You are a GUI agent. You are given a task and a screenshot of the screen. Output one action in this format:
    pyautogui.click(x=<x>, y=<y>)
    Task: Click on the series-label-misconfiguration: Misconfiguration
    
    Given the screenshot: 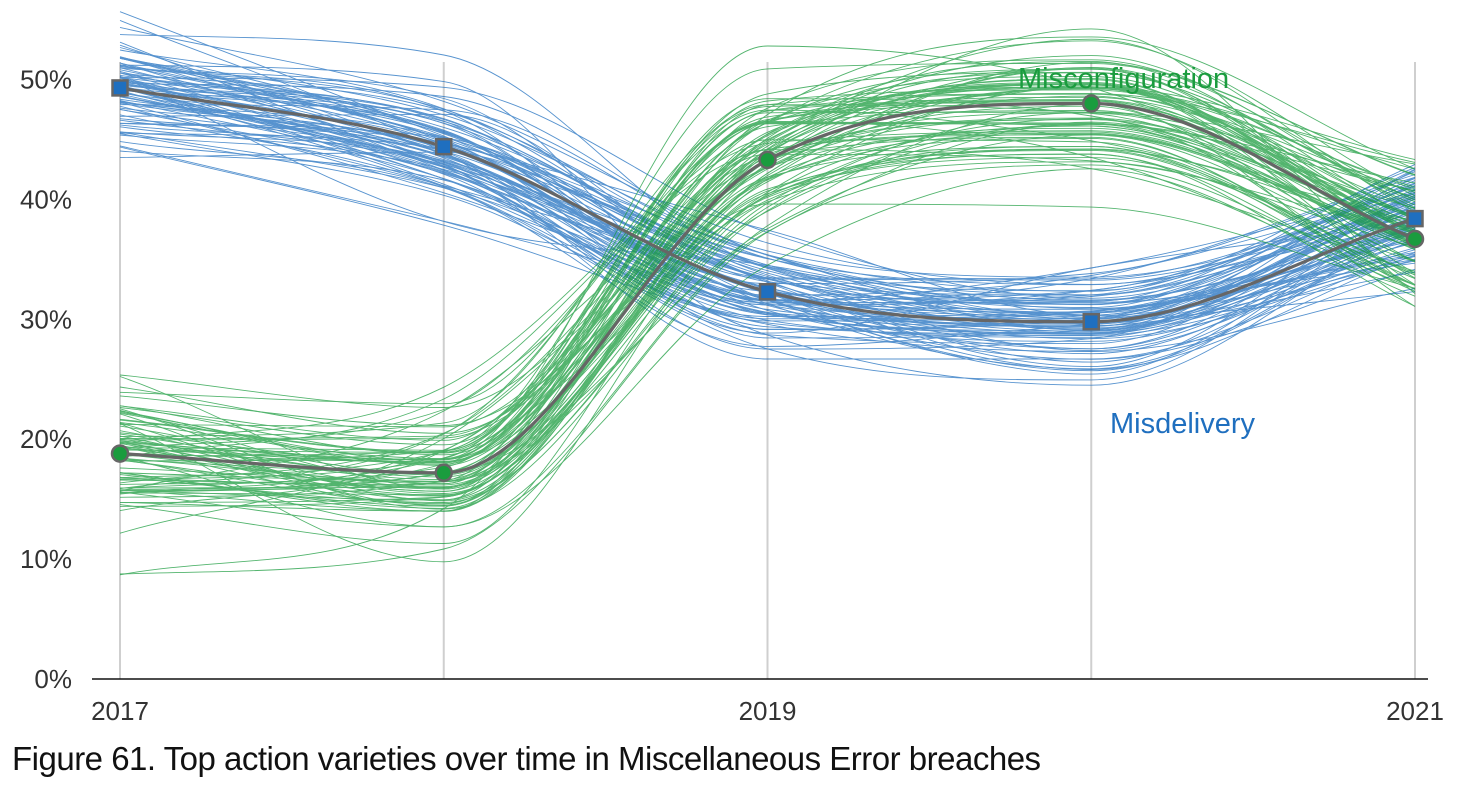 What is the action you would take?
    pyautogui.click(x=1123, y=79)
    